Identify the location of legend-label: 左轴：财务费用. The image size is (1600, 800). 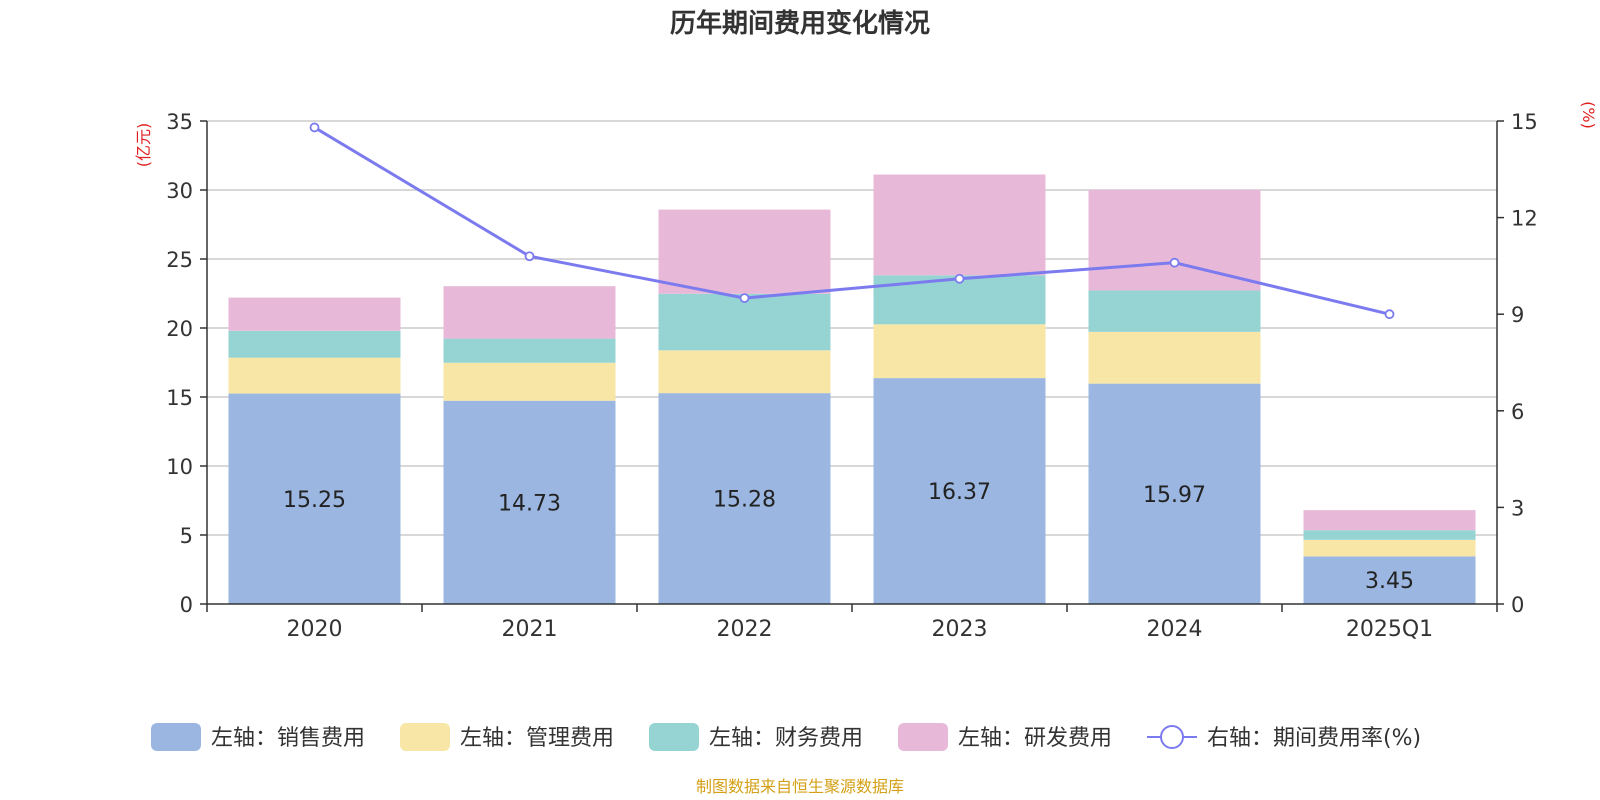
(786, 738).